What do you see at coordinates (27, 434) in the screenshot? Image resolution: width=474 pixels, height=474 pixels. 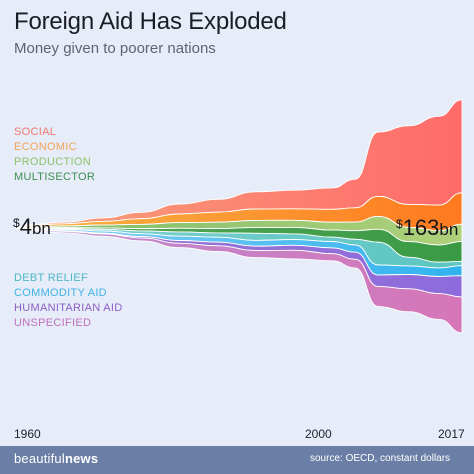 I see `x-tick-1960: 1960` at bounding box center [27, 434].